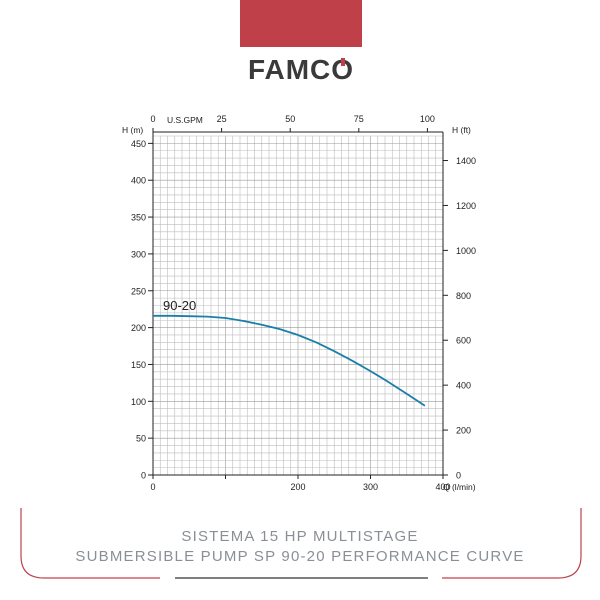 This screenshot has width=600, height=600. I want to click on left-axis-label: H (m), so click(132, 130).